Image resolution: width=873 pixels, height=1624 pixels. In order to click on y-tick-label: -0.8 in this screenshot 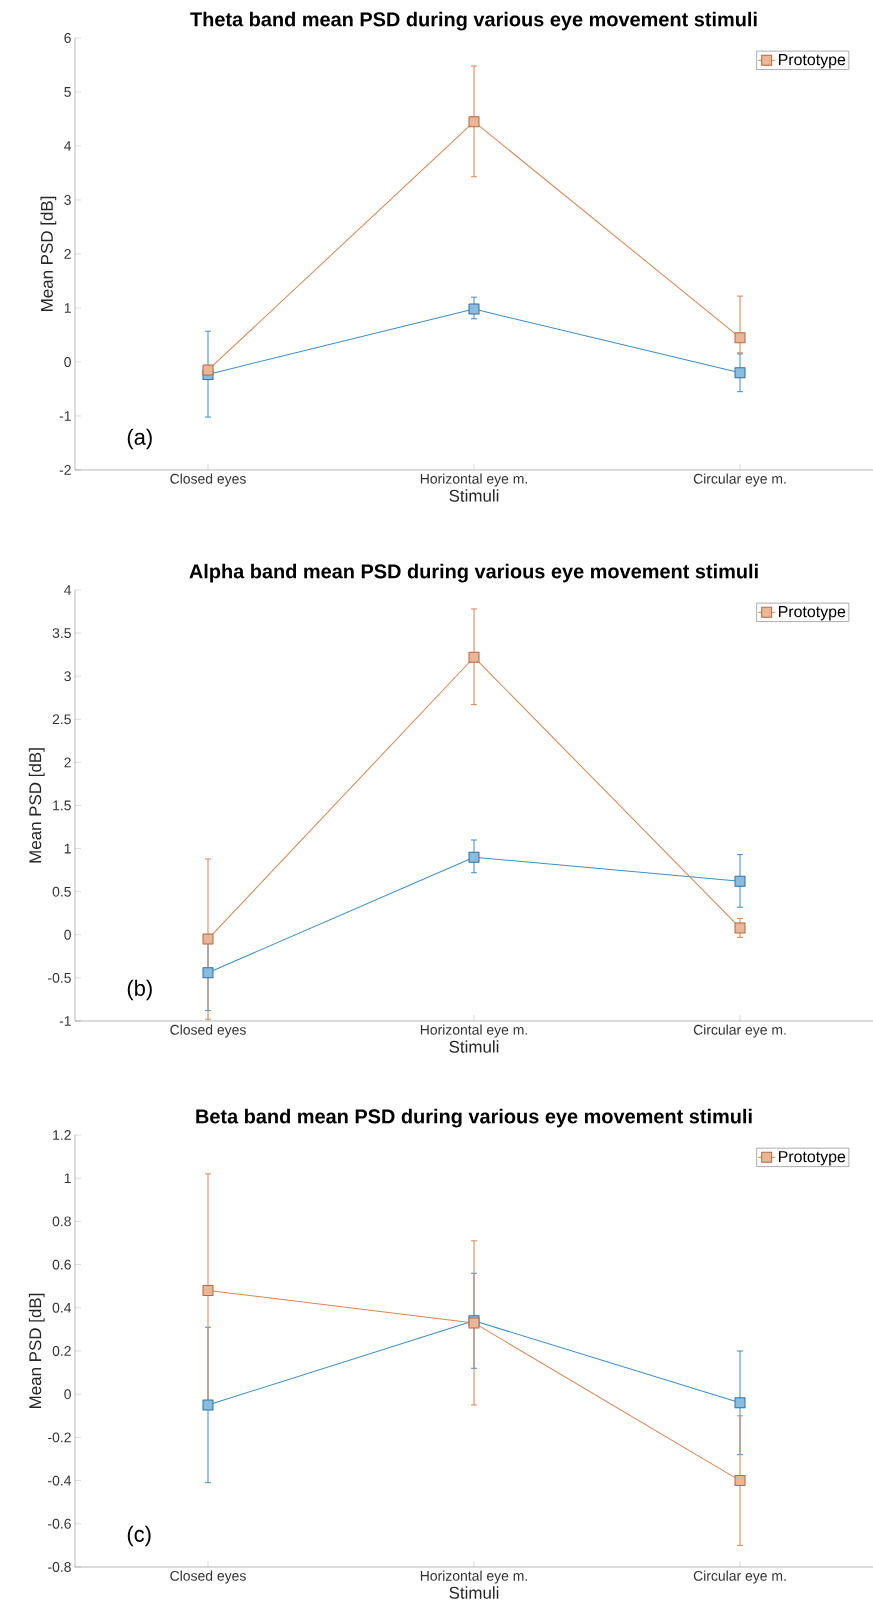, I will do `click(59, 1567)`.